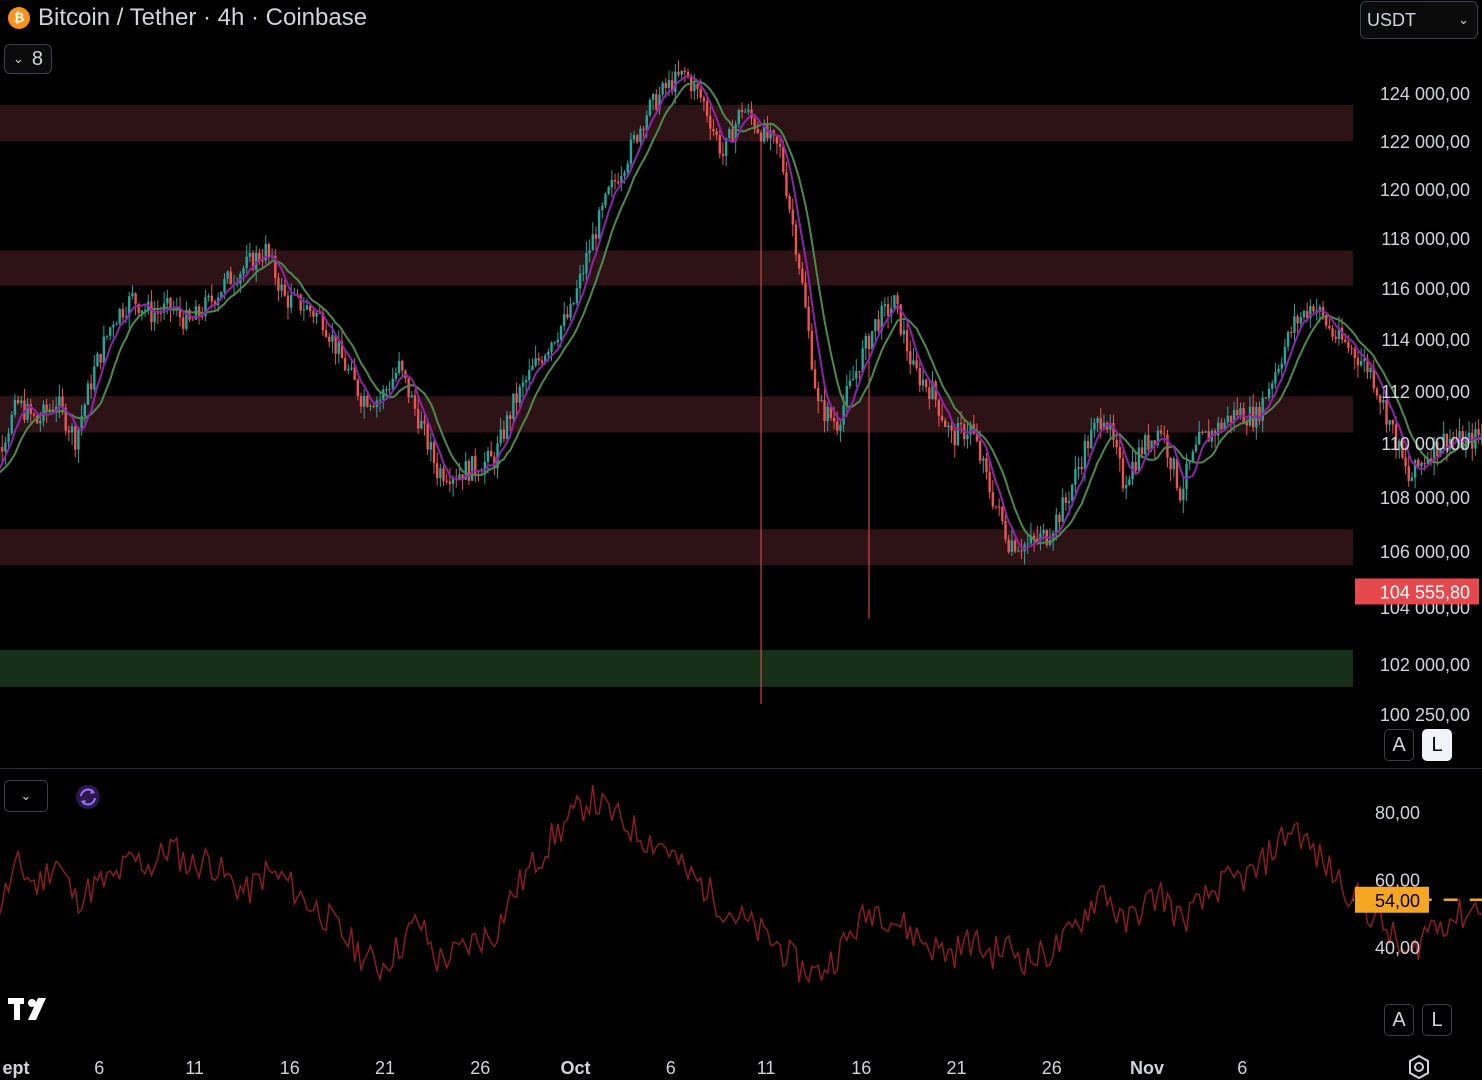 Image resolution: width=1482 pixels, height=1080 pixels. I want to click on log-scale-button: L, so click(1437, 745).